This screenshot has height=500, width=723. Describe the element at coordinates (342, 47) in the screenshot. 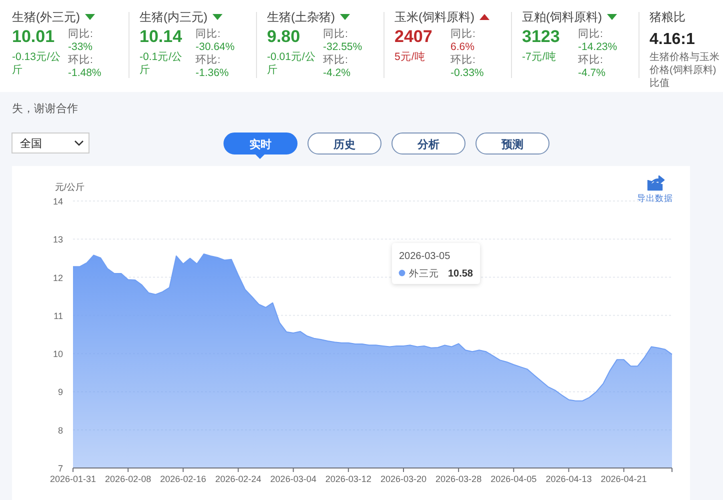

I see `text: -32.55%` at that location.